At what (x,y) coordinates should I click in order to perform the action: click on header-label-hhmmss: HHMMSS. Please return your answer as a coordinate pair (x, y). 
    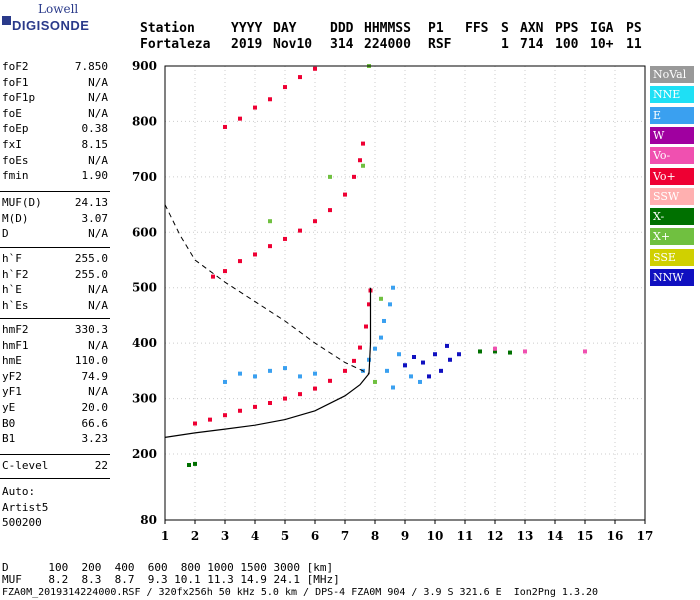
    Looking at the image, I should click on (387, 28).